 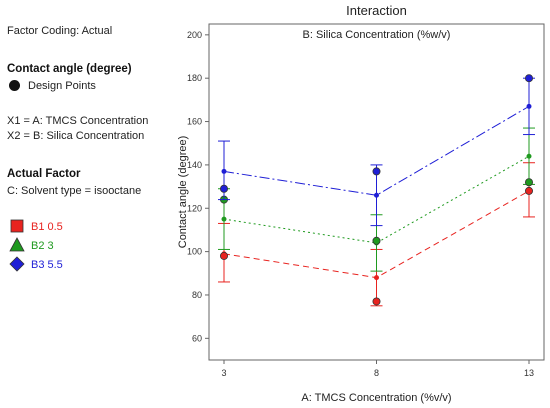 What do you see at coordinates (60, 31) in the screenshot?
I see `factor-coding-text: Factor Coding: Actual` at bounding box center [60, 31].